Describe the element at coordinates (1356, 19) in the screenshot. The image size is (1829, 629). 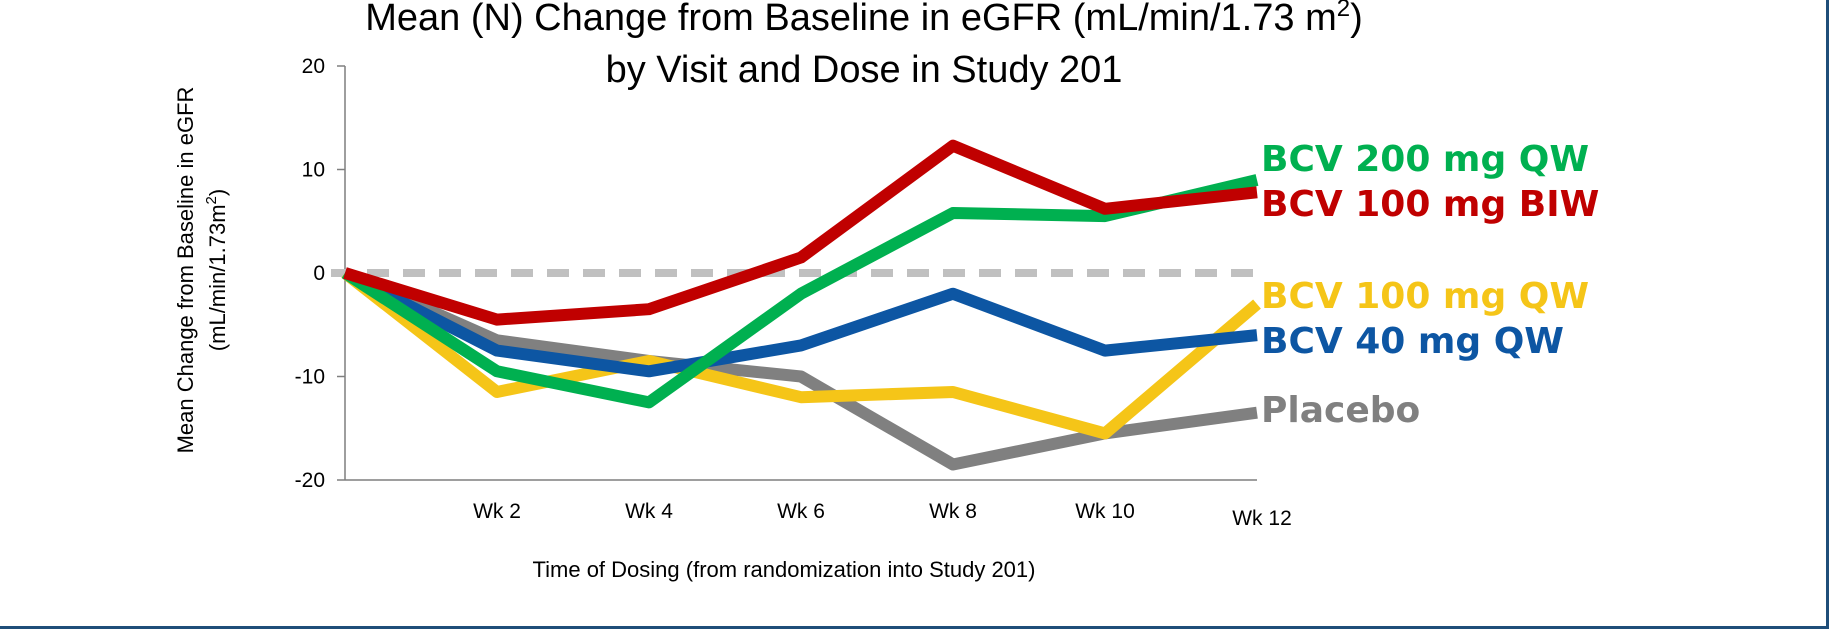
I see `chart-title-close: )` at that location.